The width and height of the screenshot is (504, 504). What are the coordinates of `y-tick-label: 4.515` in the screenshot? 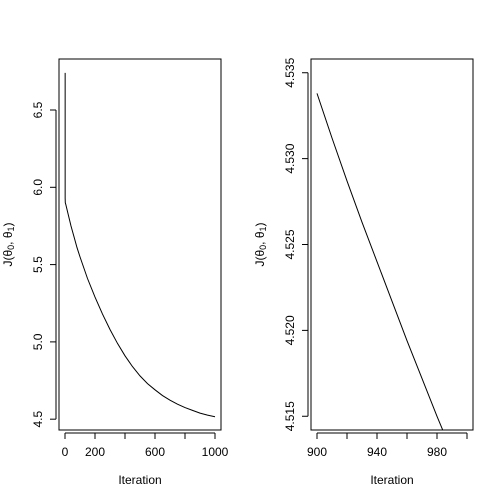 It's located at (290, 416).